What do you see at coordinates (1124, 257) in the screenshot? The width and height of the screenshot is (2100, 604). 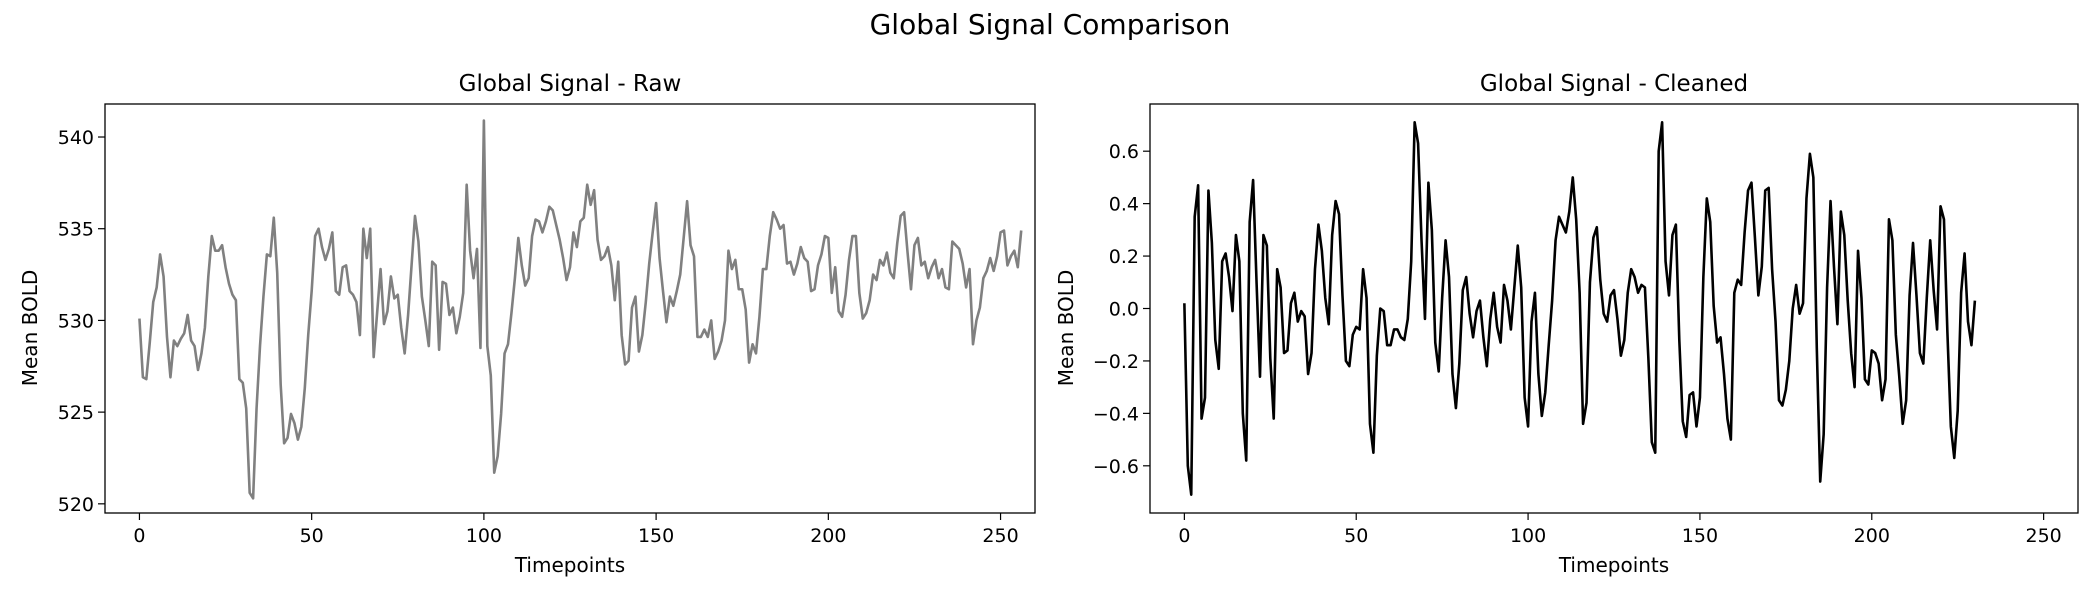 I see `y-tick-label: 0.2` at bounding box center [1124, 257].